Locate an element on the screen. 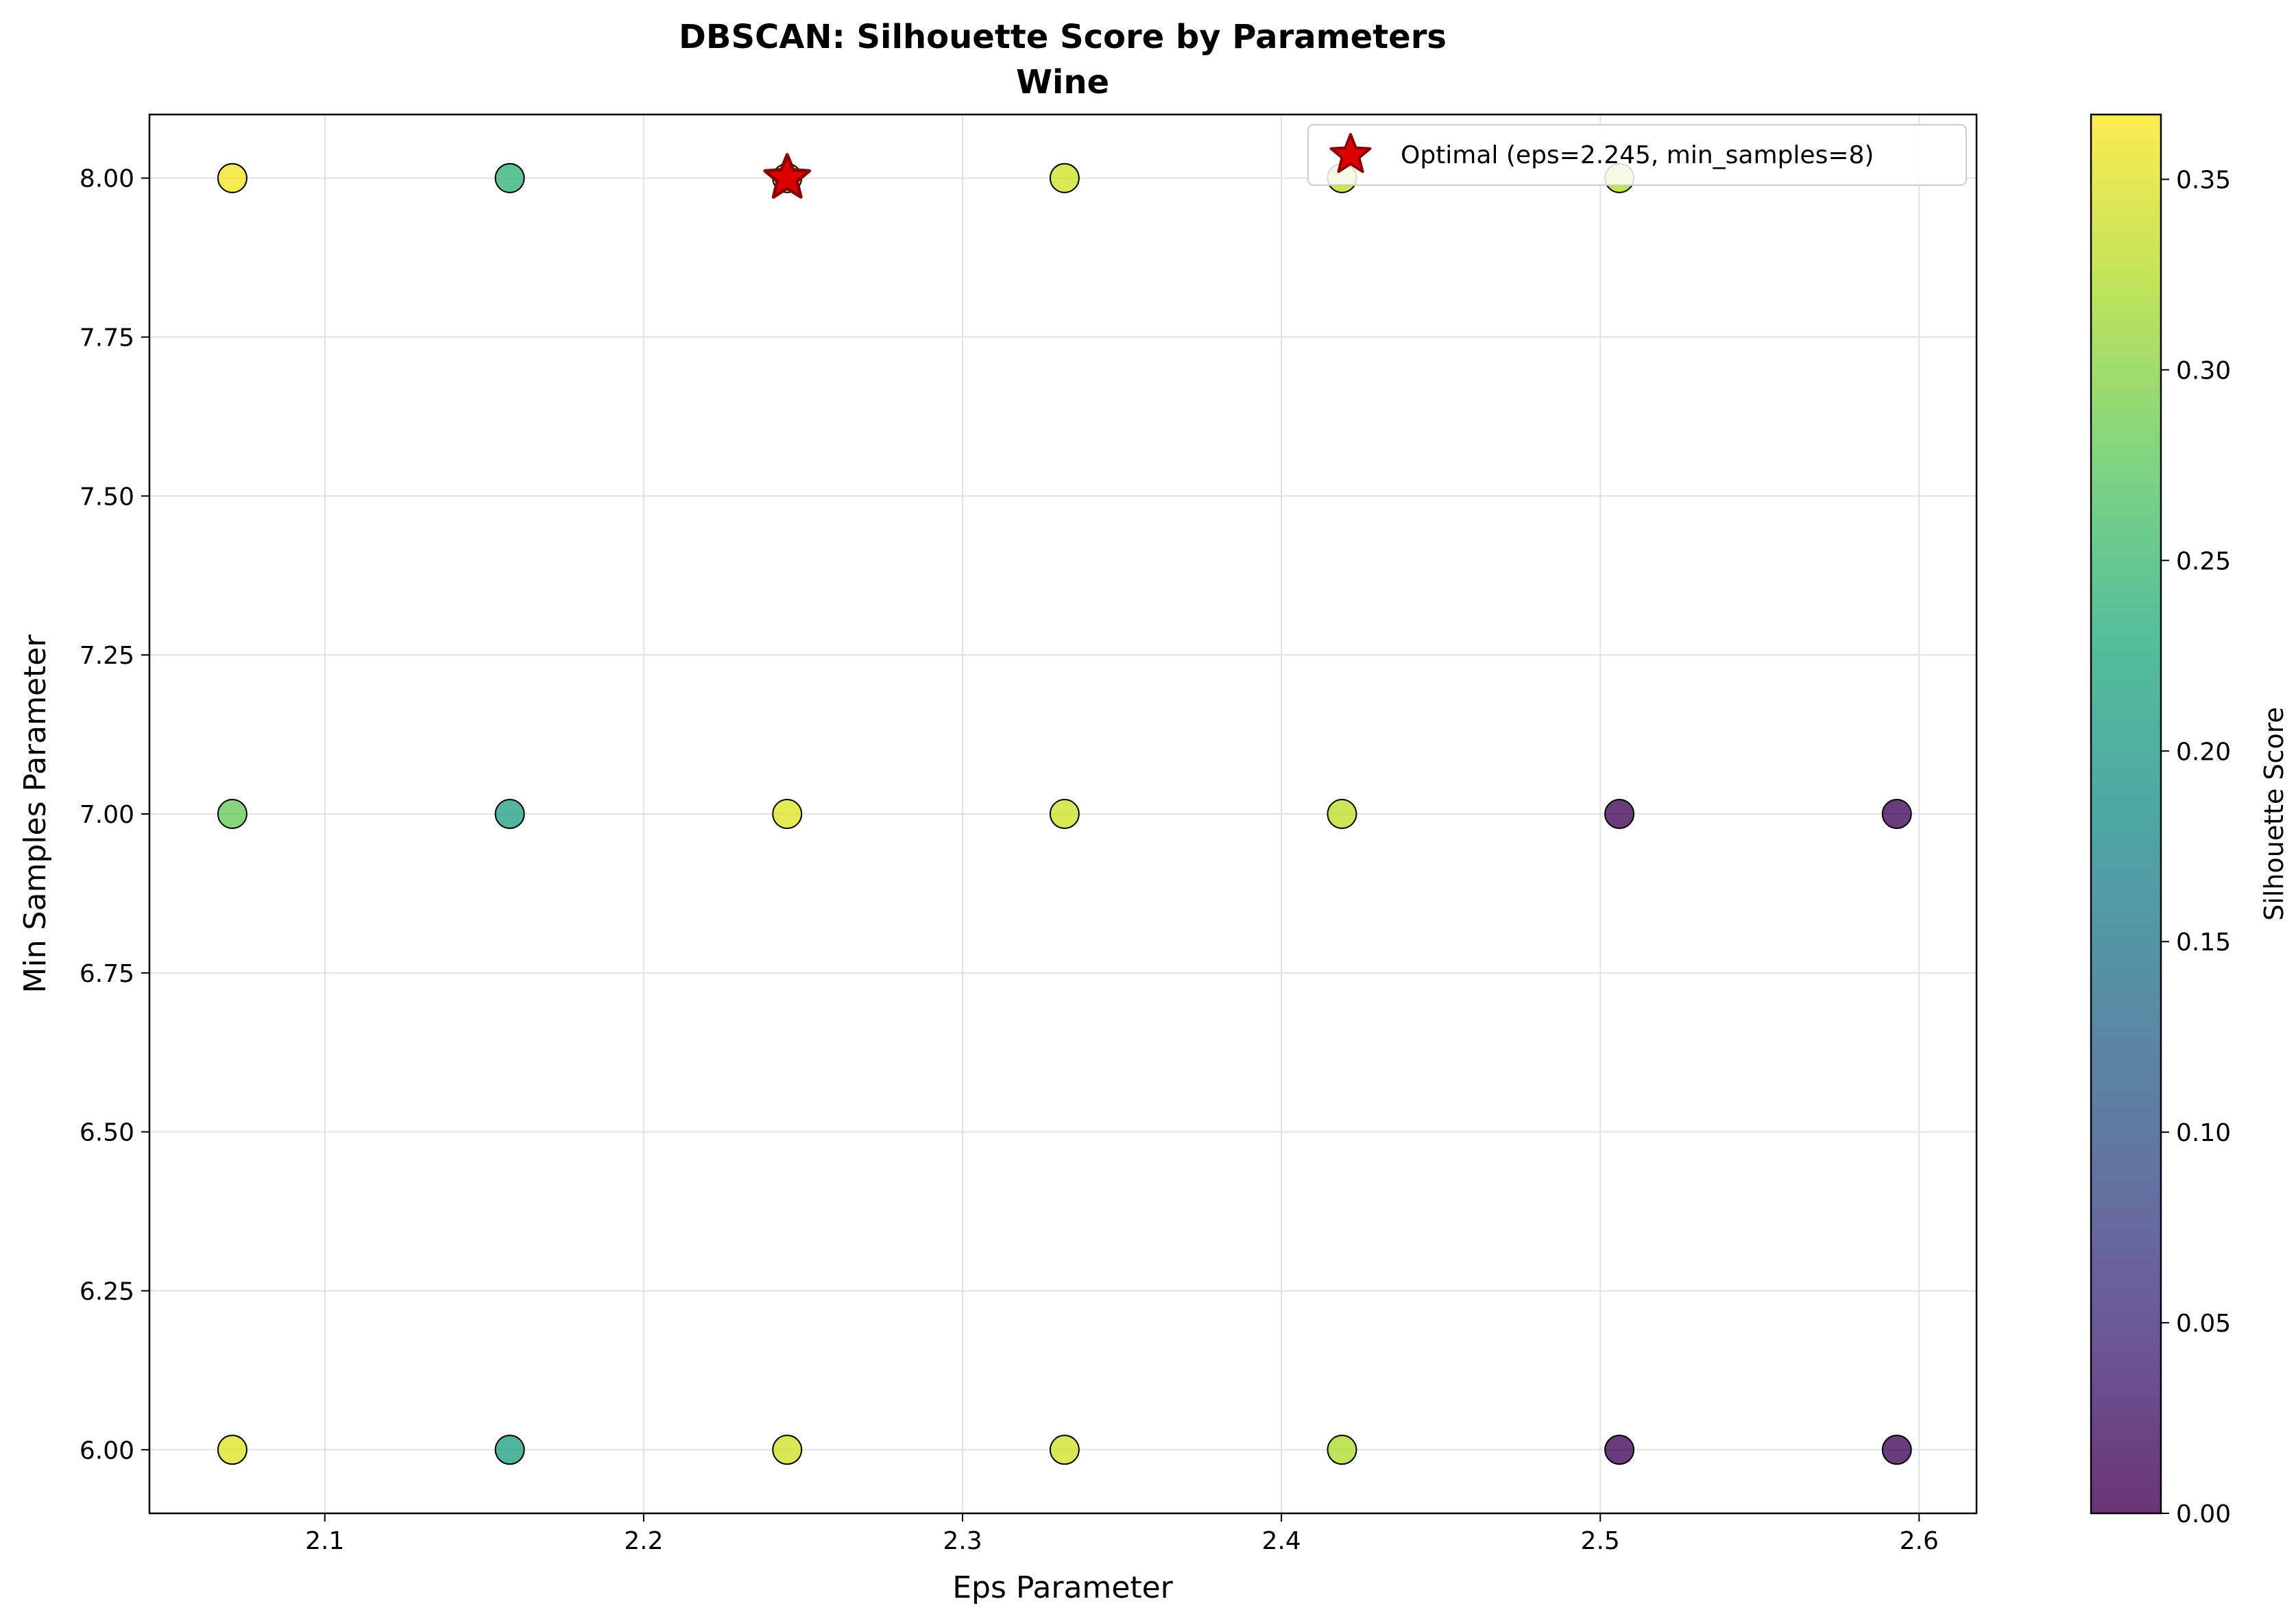 Image resolution: width=2296 pixels, height=1621 pixels. y-tick-label: 8.00 is located at coordinates (107, 179).